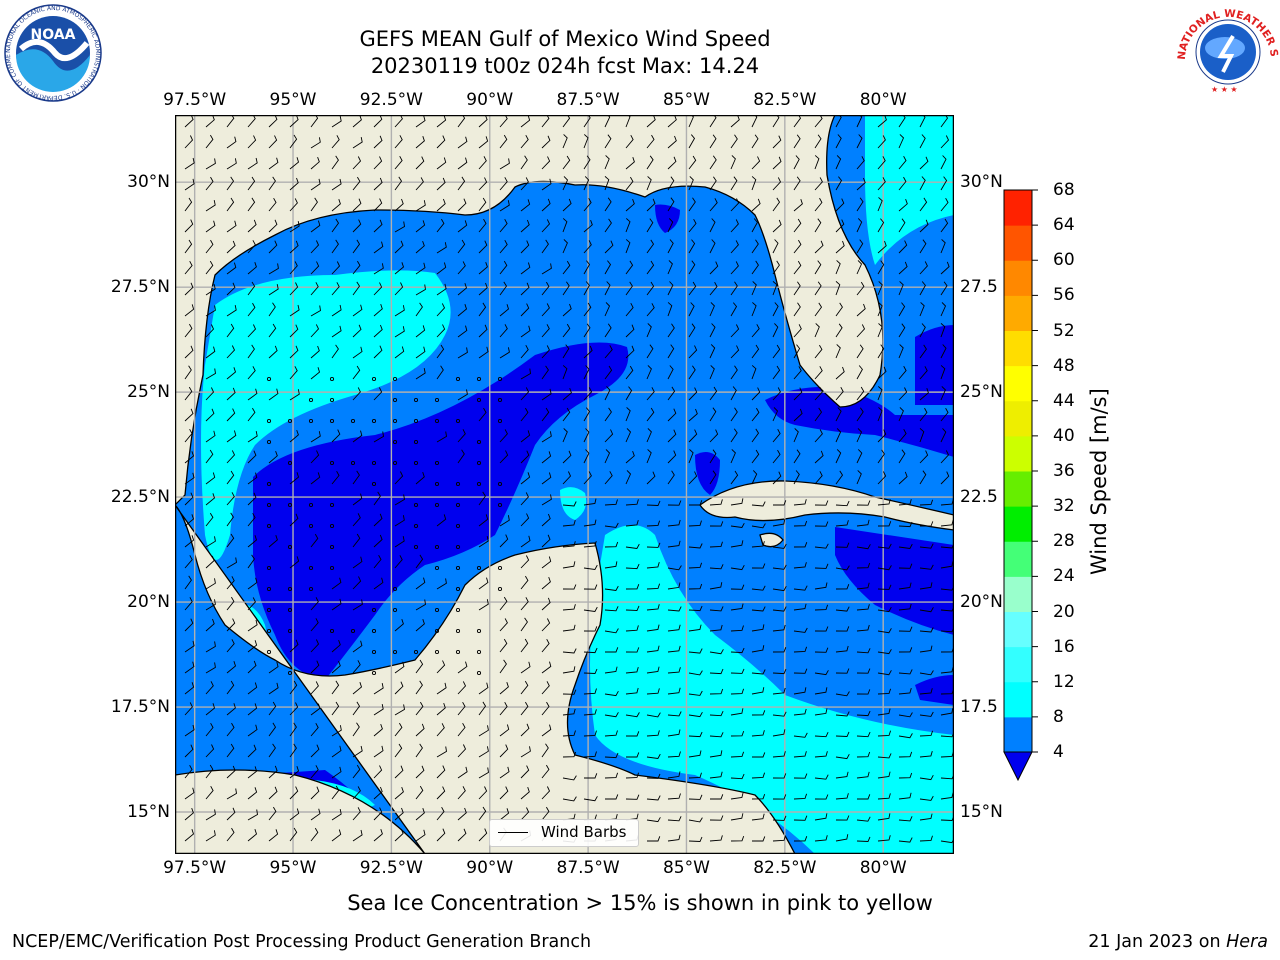  Describe the element at coordinates (391, 868) in the screenshot. I see `lon-tick-label: 92.5°W` at that location.